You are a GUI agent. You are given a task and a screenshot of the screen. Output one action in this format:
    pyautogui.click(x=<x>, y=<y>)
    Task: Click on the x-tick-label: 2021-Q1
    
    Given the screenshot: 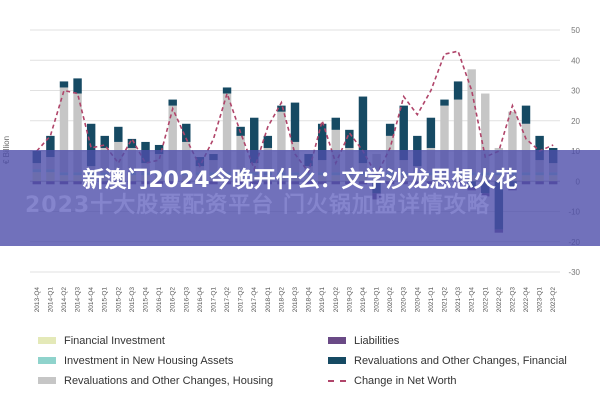 What is the action you would take?
    pyautogui.click(x=431, y=300)
    